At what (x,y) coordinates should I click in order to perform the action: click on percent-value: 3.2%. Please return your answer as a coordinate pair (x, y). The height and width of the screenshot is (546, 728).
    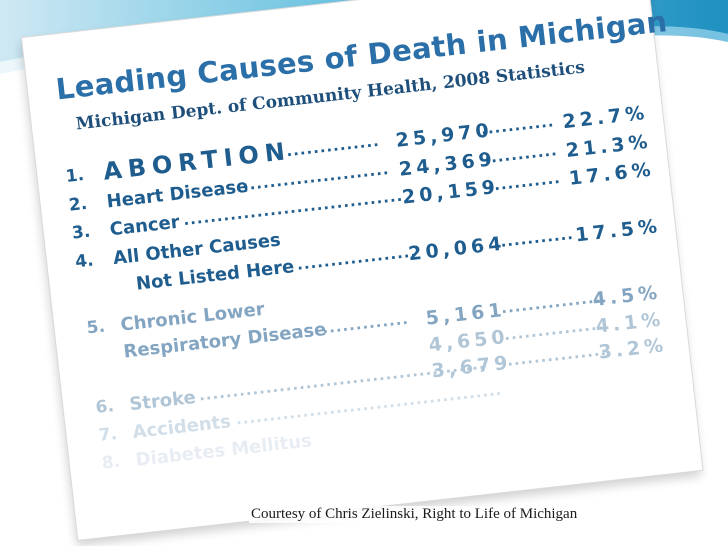
    Looking at the image, I should click on (633, 349).